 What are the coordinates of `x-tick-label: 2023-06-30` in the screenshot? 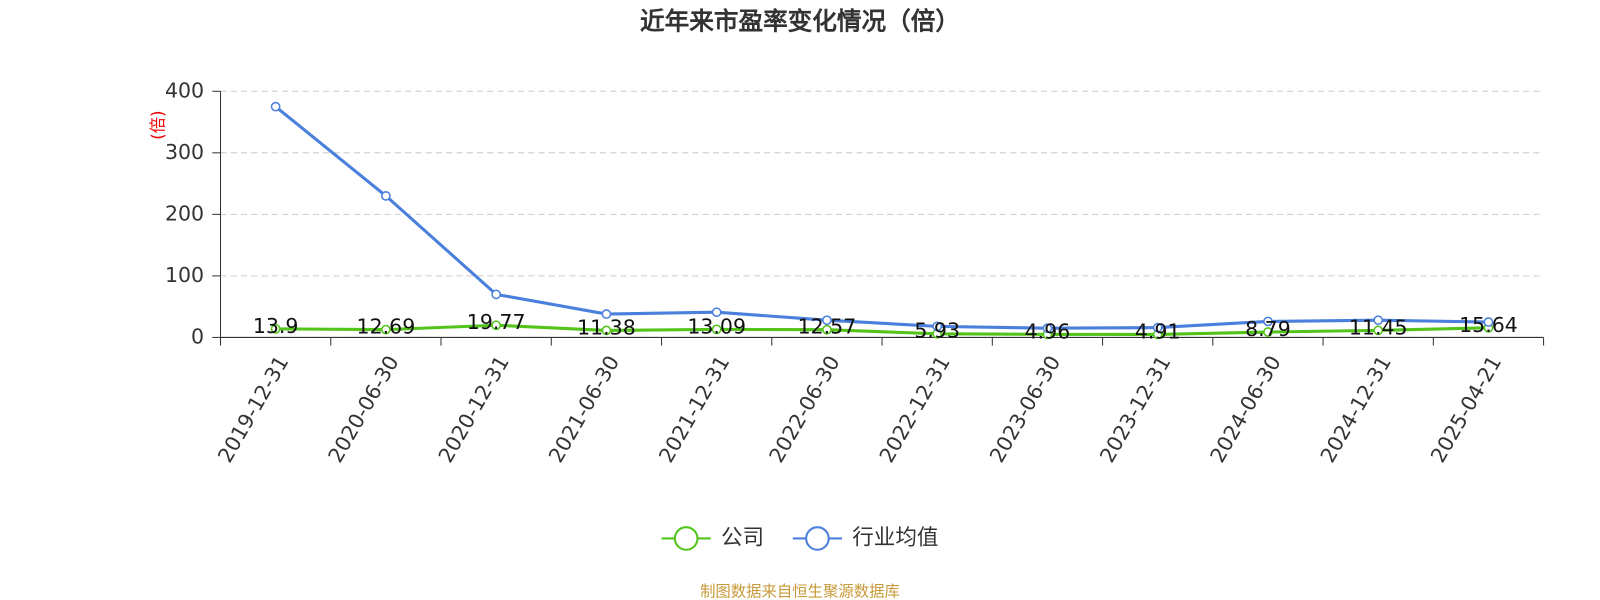 It's located at (1025, 408).